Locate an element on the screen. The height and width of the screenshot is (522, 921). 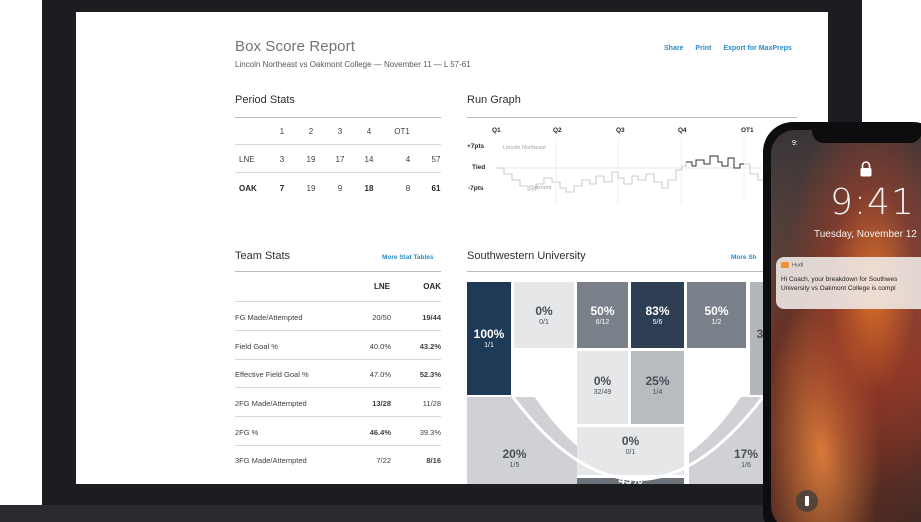
flashlight-button is located at coordinates (807, 501).